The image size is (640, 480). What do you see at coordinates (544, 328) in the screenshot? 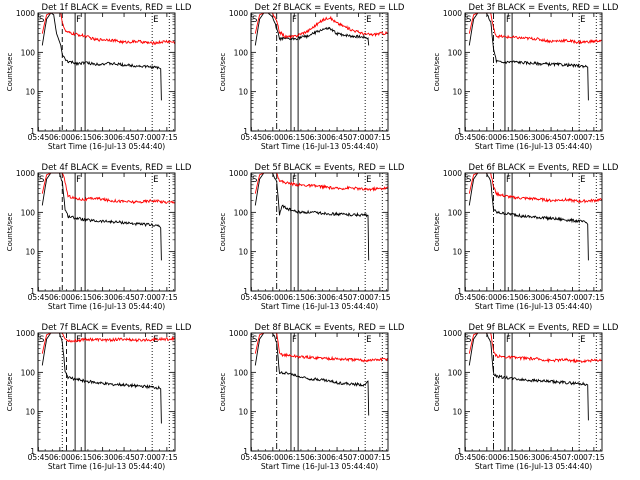
I see `chart-title: Det 9f BLACK = Events, RED = LLD` at bounding box center [544, 328].